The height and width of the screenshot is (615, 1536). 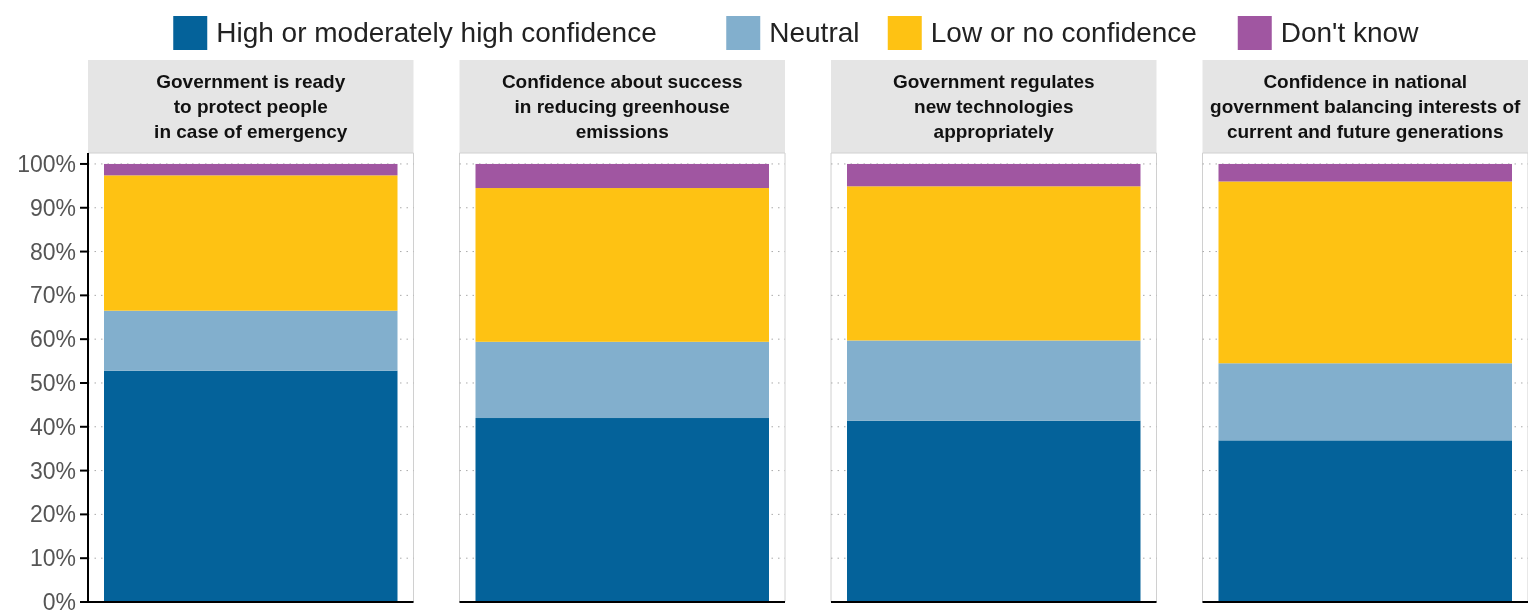 What do you see at coordinates (1350, 32) in the screenshot?
I see `legend-label: Don't know` at bounding box center [1350, 32].